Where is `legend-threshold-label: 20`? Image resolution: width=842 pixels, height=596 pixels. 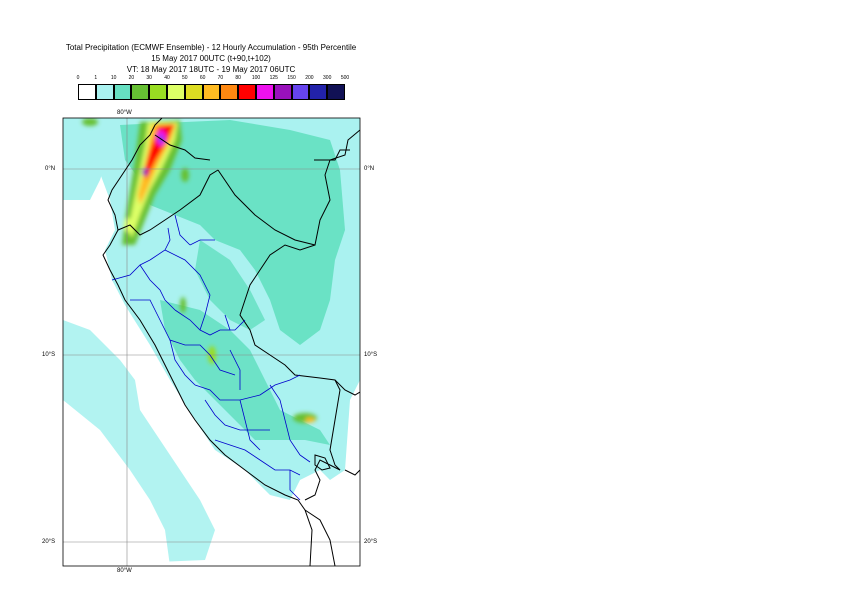
legend-threshold-label: 20 is located at coordinates (131, 78).